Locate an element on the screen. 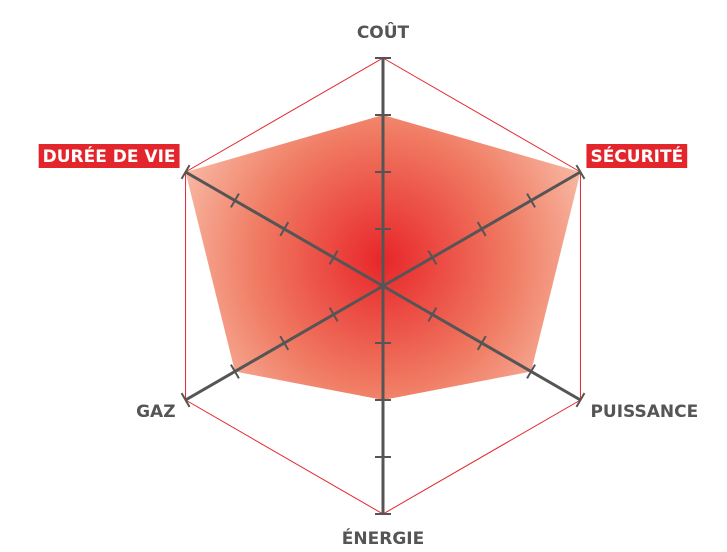 Image resolution: width=727 pixels, height=552 pixels. axis-label: PUISSANCE is located at coordinates (644, 412).